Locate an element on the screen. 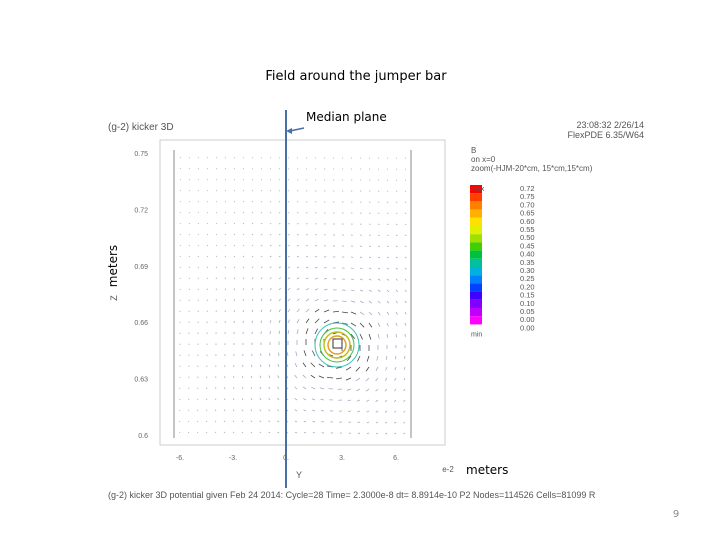 This screenshot has width=720, height=540. y-axis-note: meters is located at coordinates (113, 266).